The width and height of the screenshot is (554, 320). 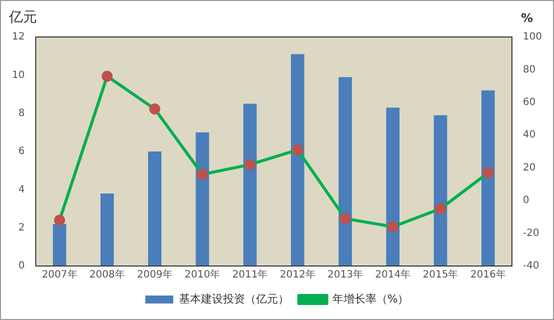 I want to click on y2-tick-label: 100, so click(x=532, y=37).